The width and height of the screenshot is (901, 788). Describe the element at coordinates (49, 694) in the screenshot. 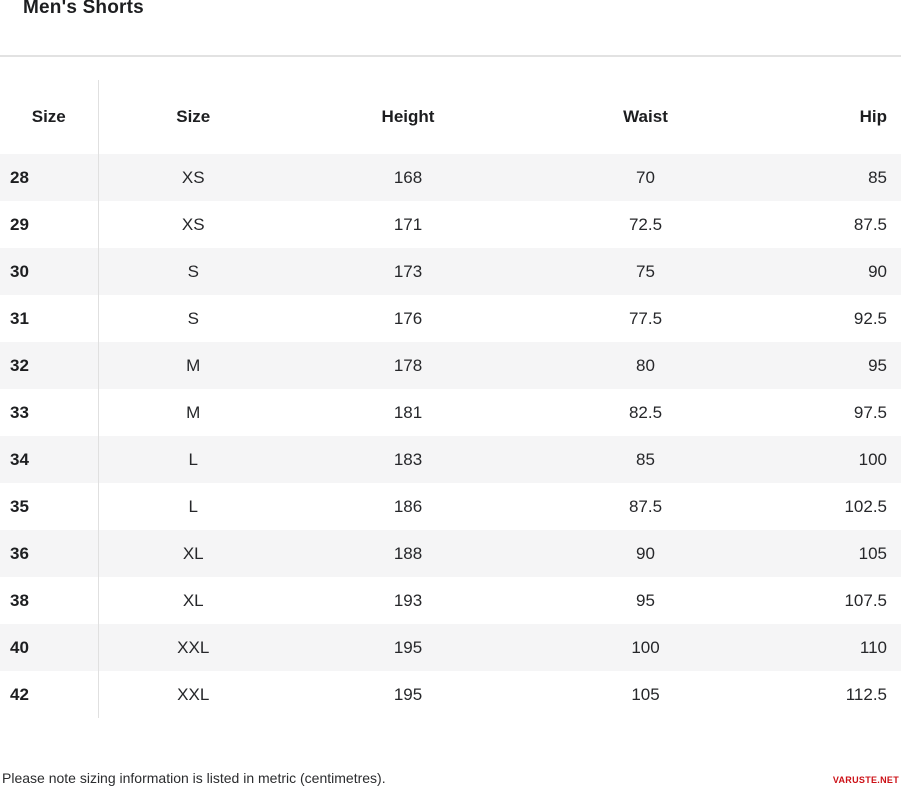

I see `size-number-cell: 42` at that location.